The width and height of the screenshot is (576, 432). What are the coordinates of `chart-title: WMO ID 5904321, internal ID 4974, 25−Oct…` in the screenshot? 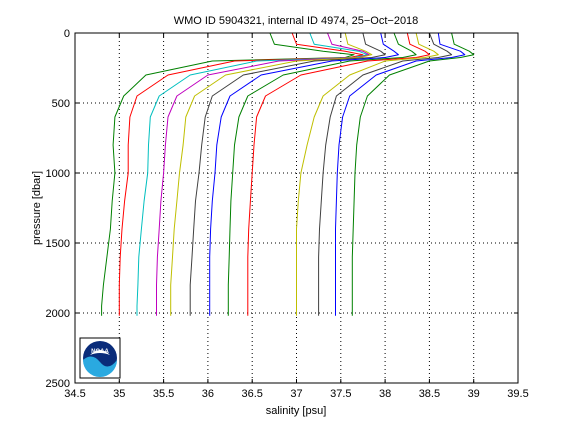 It's located at (296, 21).